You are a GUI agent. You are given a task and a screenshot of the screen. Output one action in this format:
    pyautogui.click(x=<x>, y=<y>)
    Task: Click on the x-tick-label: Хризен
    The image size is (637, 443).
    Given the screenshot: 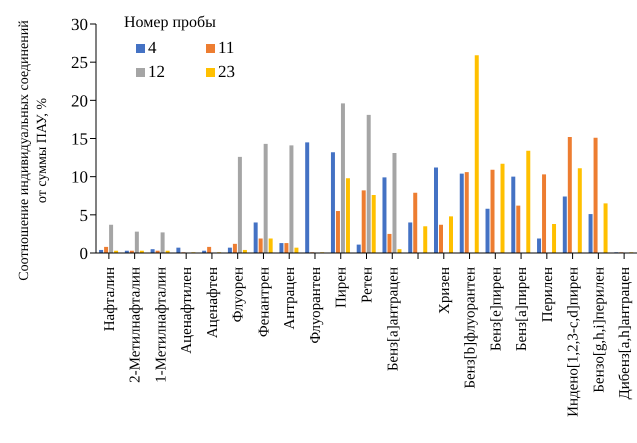 What is the action you would take?
    pyautogui.click(x=444, y=290)
    